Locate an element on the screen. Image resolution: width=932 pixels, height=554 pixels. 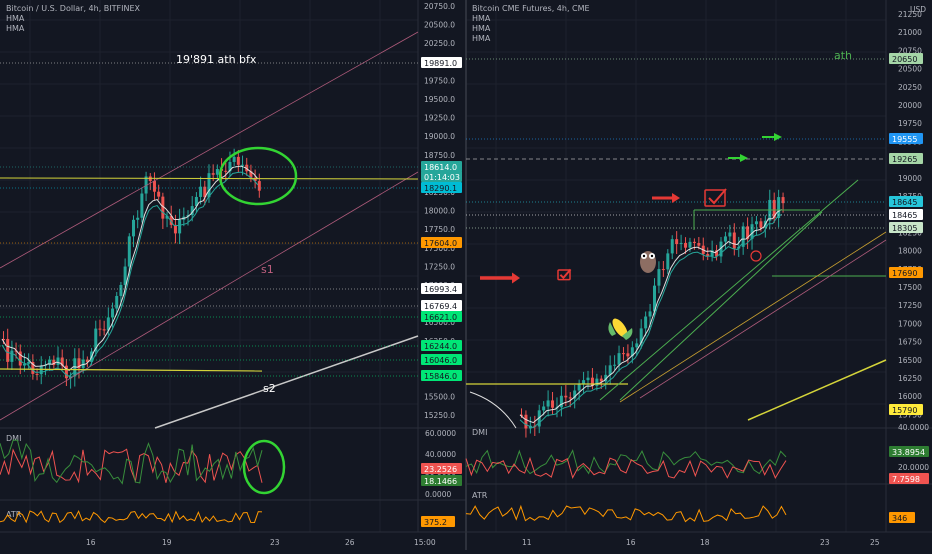
right-channel-line is located at coordinates (763, 319).